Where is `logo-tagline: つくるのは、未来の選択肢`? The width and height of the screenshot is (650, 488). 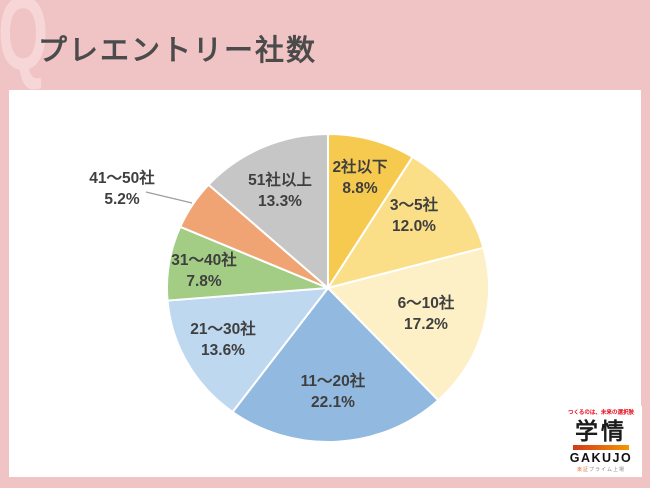 logo-tagline: つくるのは、未来の選択肢 is located at coordinates (601, 413).